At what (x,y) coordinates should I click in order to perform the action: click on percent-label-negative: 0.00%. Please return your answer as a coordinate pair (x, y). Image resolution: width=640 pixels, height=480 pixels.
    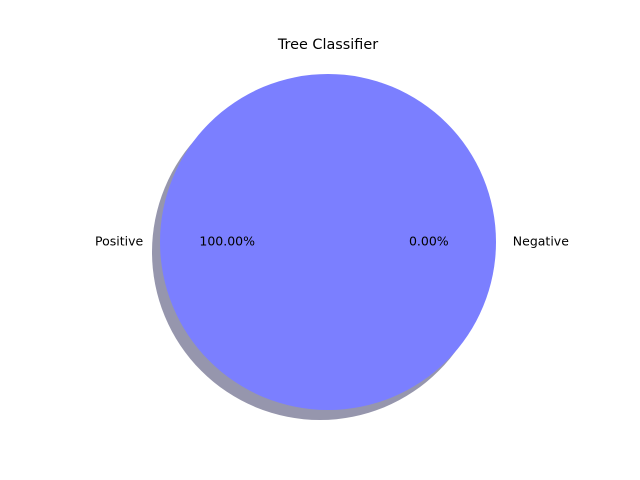
    Looking at the image, I should click on (429, 241).